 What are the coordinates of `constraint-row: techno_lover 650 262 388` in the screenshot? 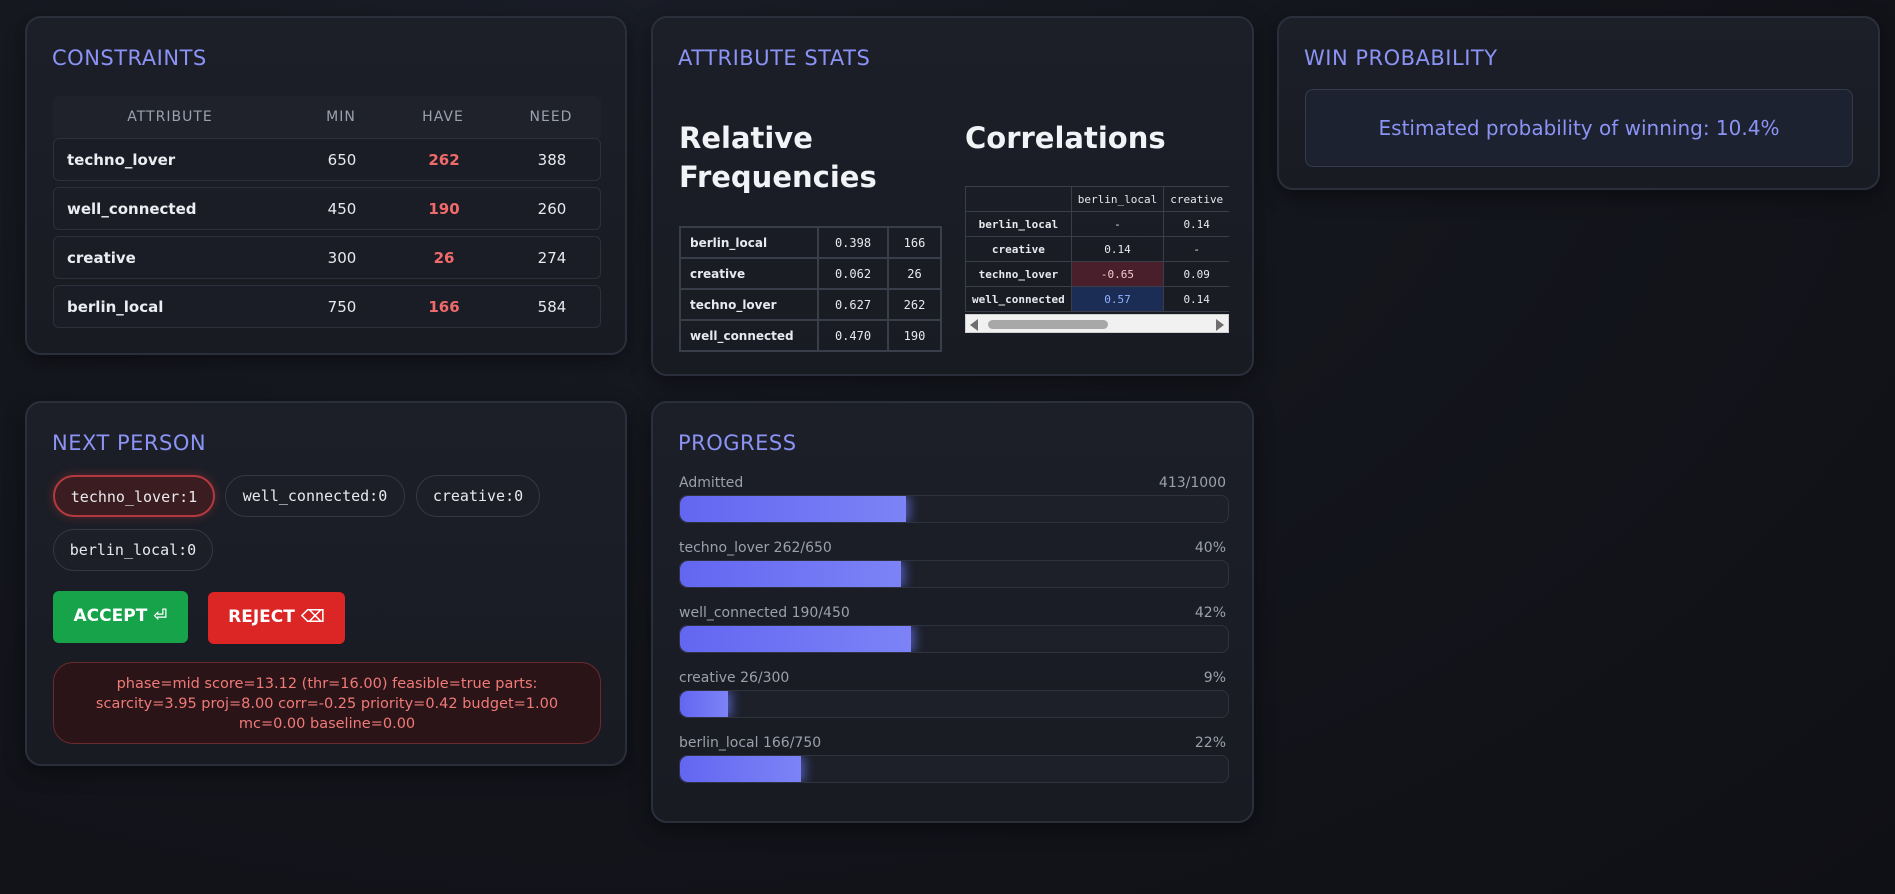 It's located at (327, 159).